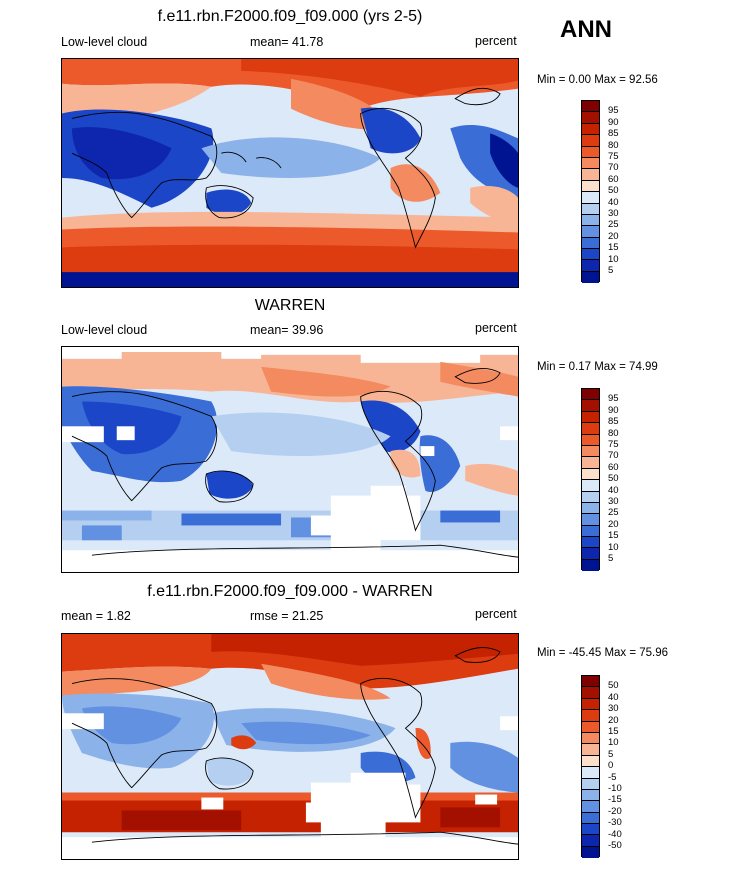 The width and height of the screenshot is (733, 872). Describe the element at coordinates (615, 834) in the screenshot. I see `colorbar-label: -40` at that location.